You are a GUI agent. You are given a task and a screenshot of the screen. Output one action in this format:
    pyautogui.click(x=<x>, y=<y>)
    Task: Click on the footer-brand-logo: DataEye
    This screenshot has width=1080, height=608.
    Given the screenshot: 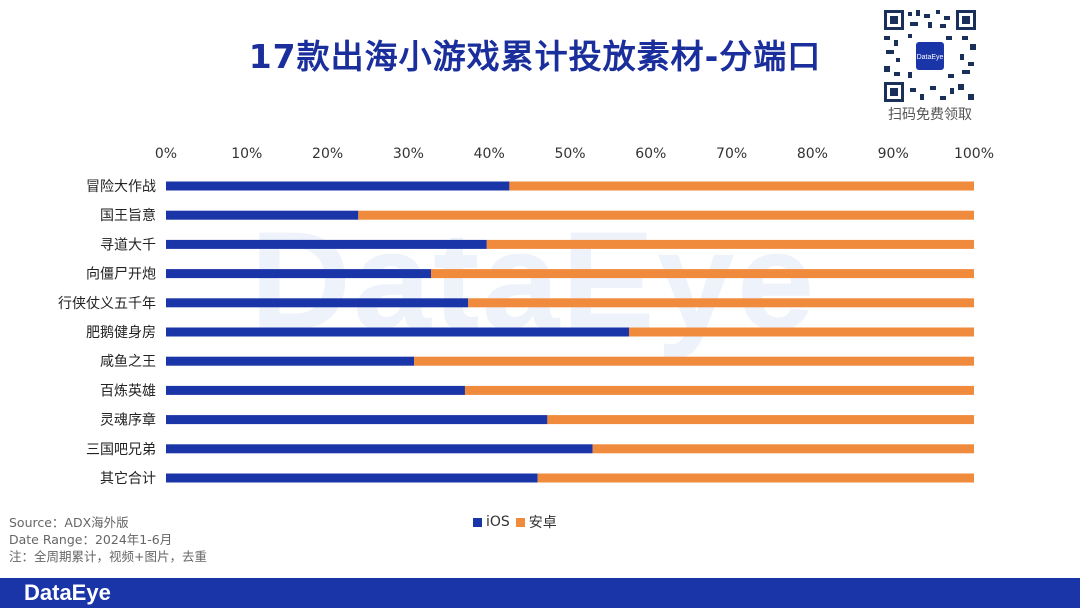 What is the action you would take?
    pyautogui.click(x=67, y=592)
    